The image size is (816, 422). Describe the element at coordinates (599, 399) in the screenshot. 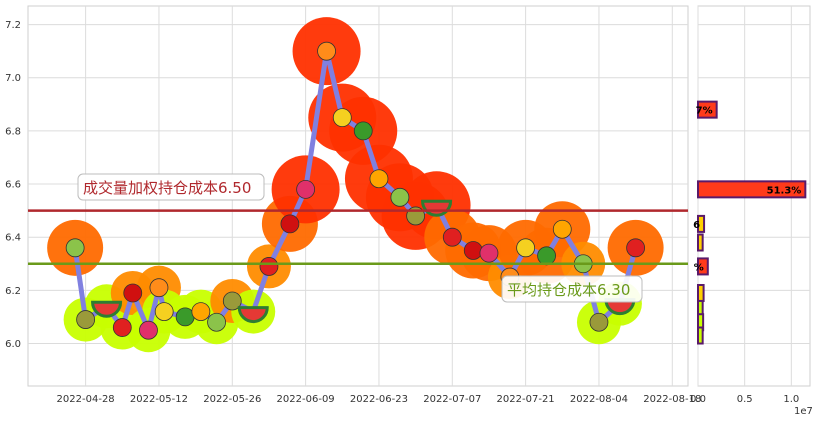

I see `x-tick-label: 2022-08-04` at that location.